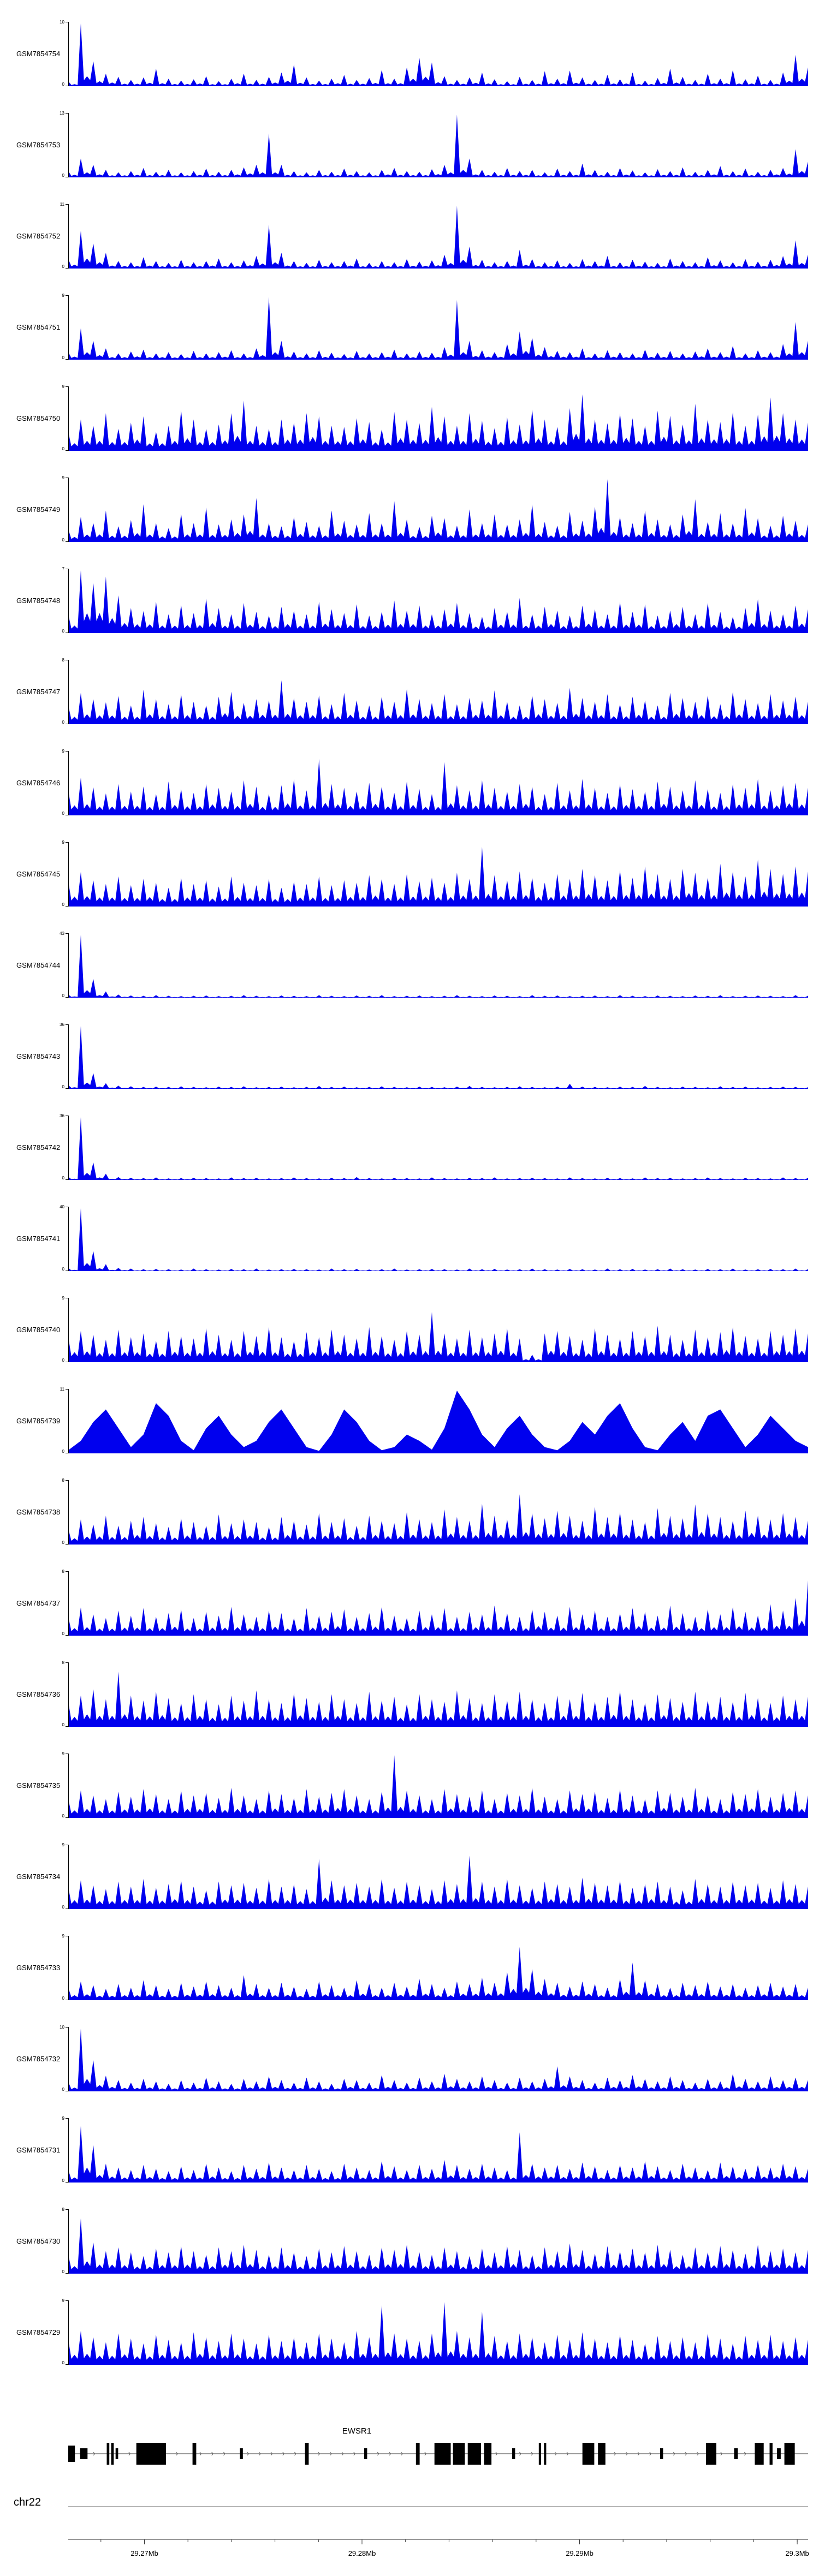  I want to click on track-label: GSM7854739, so click(38, 1421).